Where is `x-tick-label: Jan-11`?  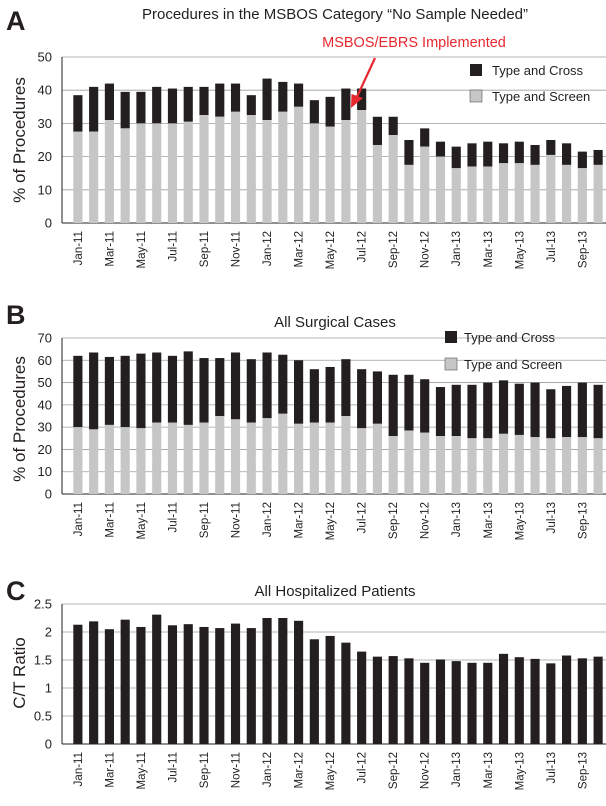 x-tick-label: Jan-11 is located at coordinates (79, 519).